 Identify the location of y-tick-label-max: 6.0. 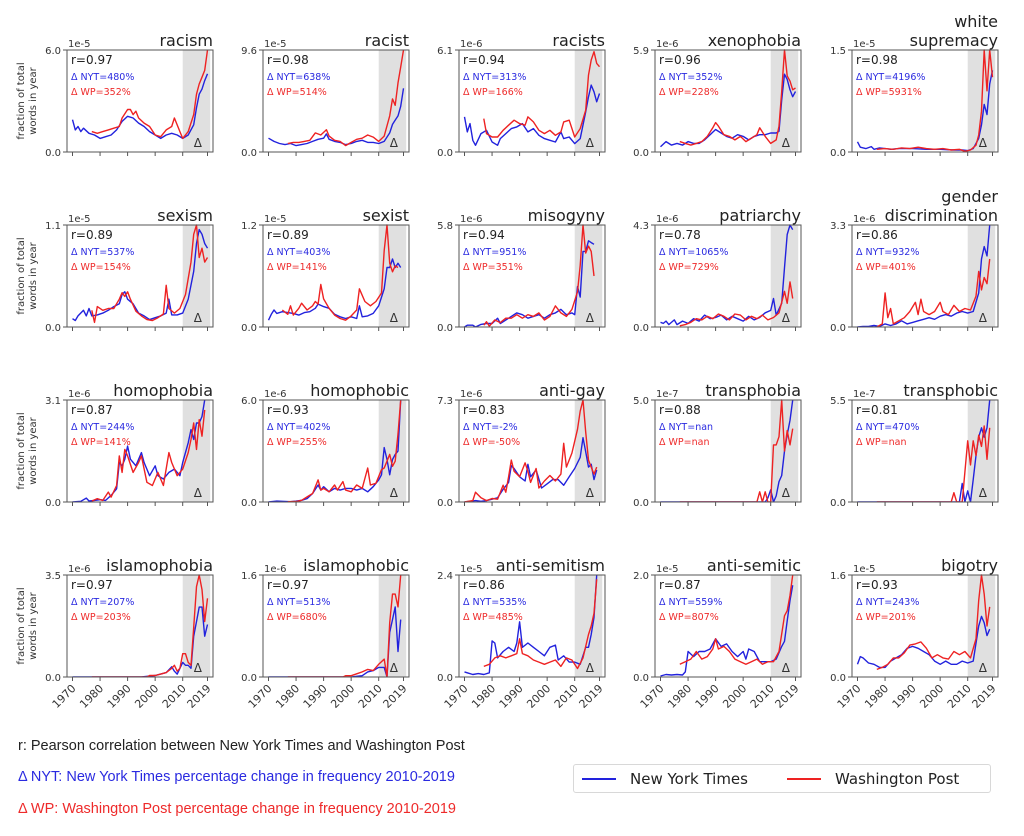
(249, 401).